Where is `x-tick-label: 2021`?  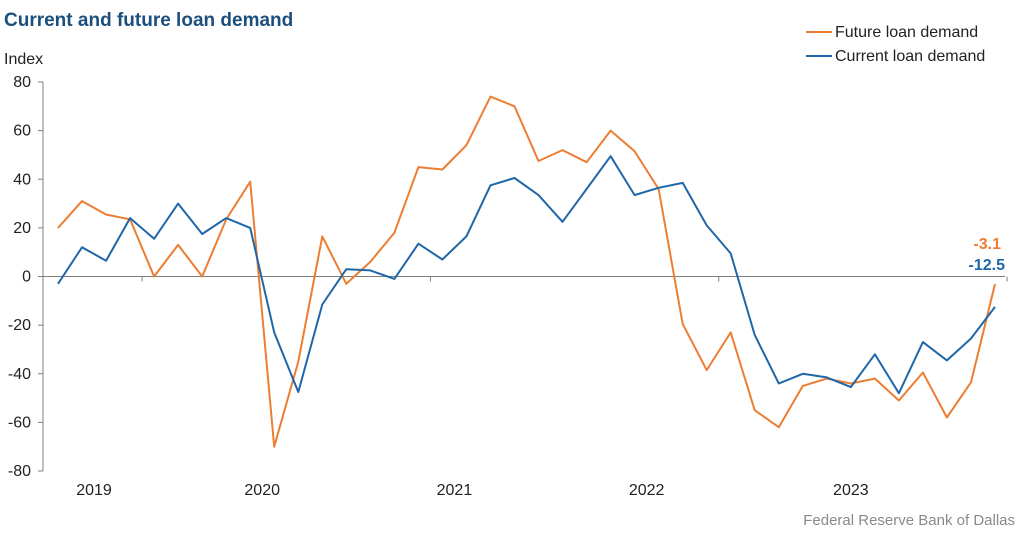
x-tick-label: 2021 is located at coordinates (455, 490).